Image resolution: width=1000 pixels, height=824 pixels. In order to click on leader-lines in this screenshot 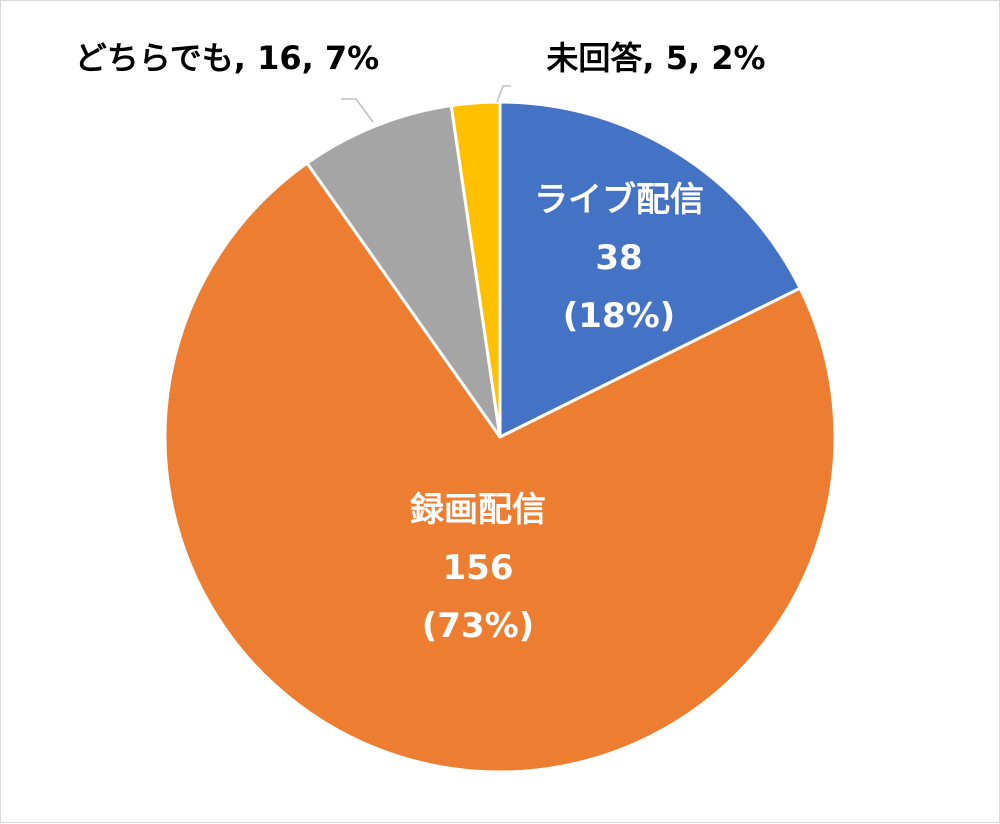, I will do `click(426, 104)`.